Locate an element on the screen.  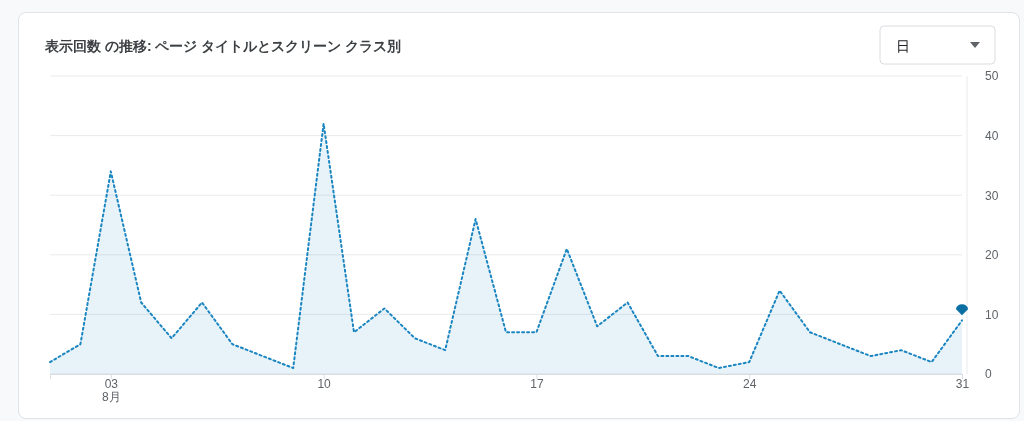
y-tick-label: 50 is located at coordinates (992, 76).